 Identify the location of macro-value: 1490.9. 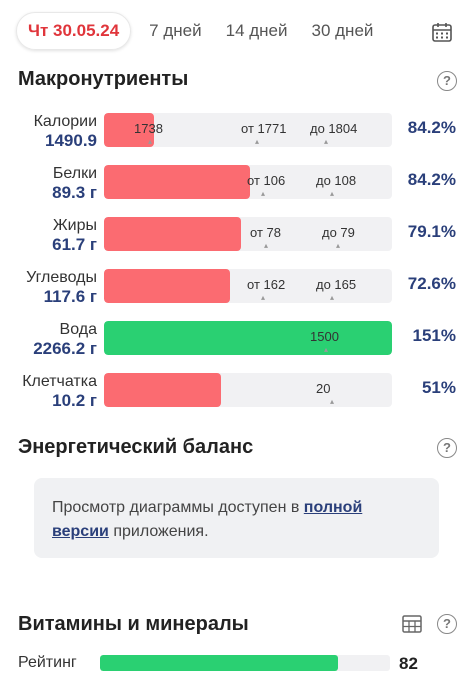
(71, 140).